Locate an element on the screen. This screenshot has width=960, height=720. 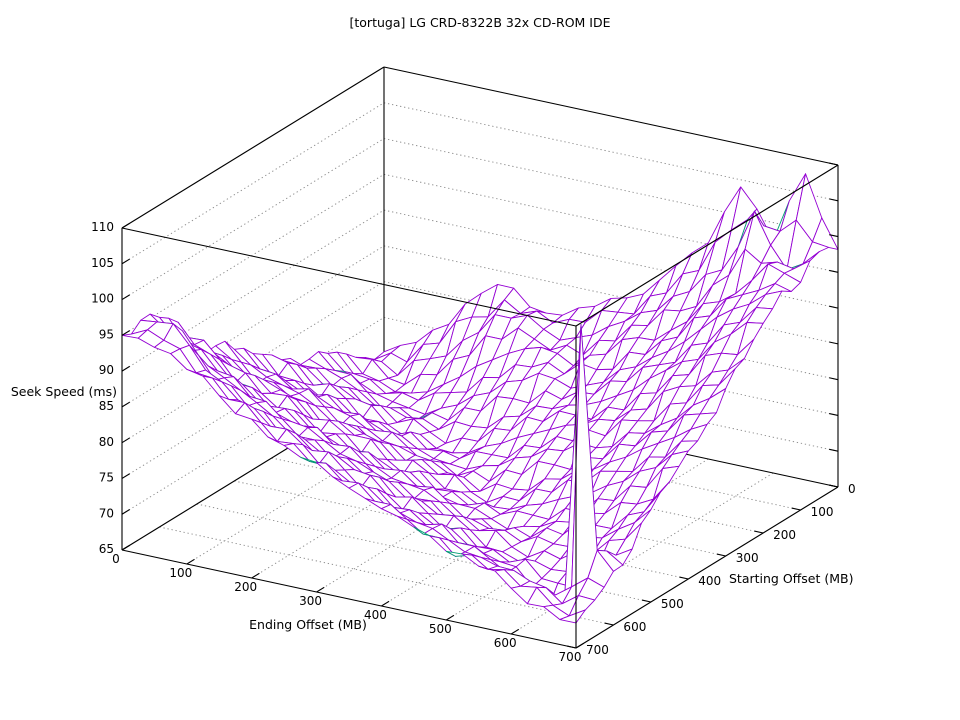
z-axis-label: Seek Speed (ms) is located at coordinates (63, 391).